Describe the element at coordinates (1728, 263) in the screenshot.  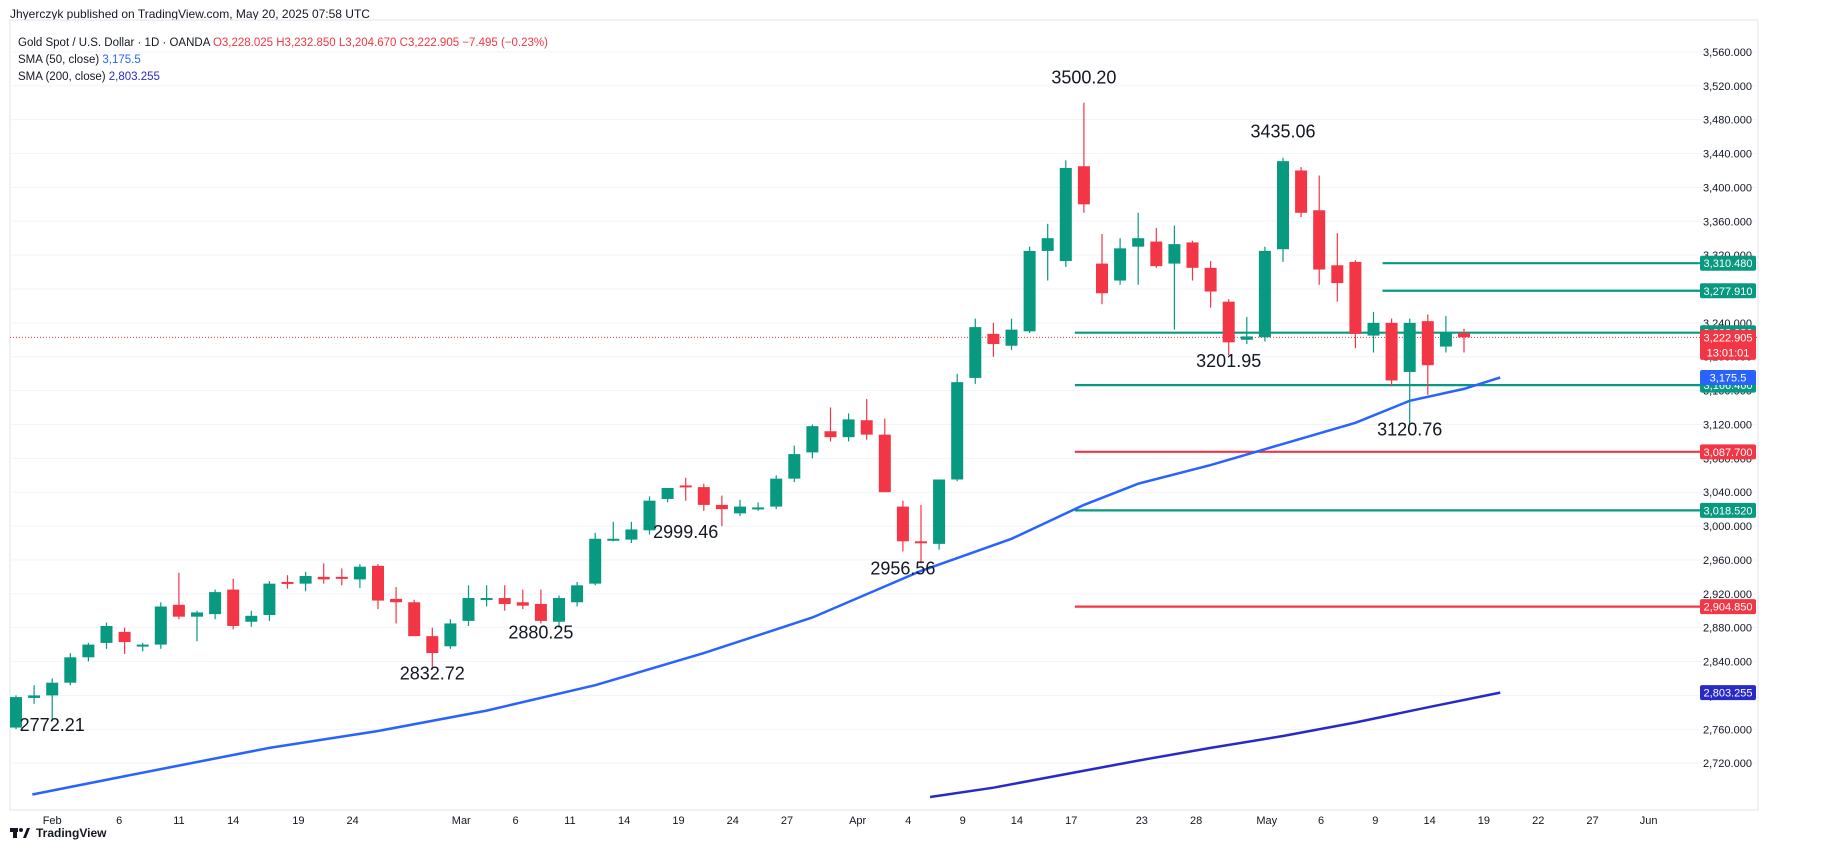
I see `level-badge-bg` at that location.